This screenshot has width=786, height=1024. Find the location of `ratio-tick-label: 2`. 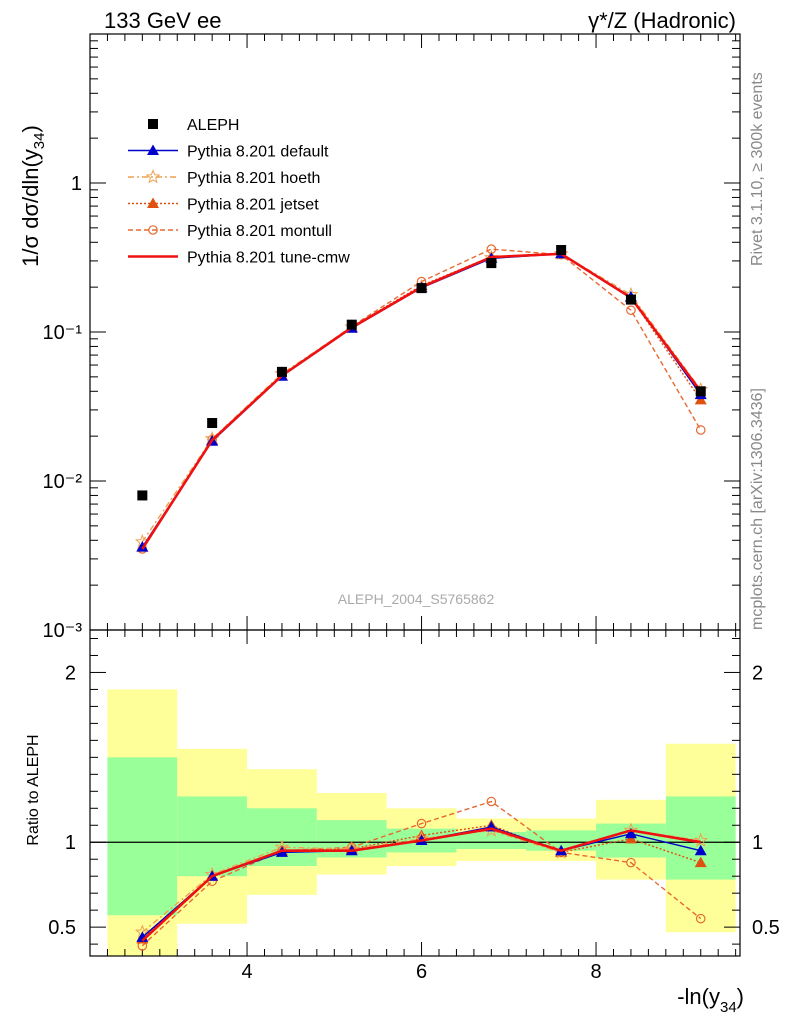

ratio-tick-label: 2 is located at coordinates (70, 673).